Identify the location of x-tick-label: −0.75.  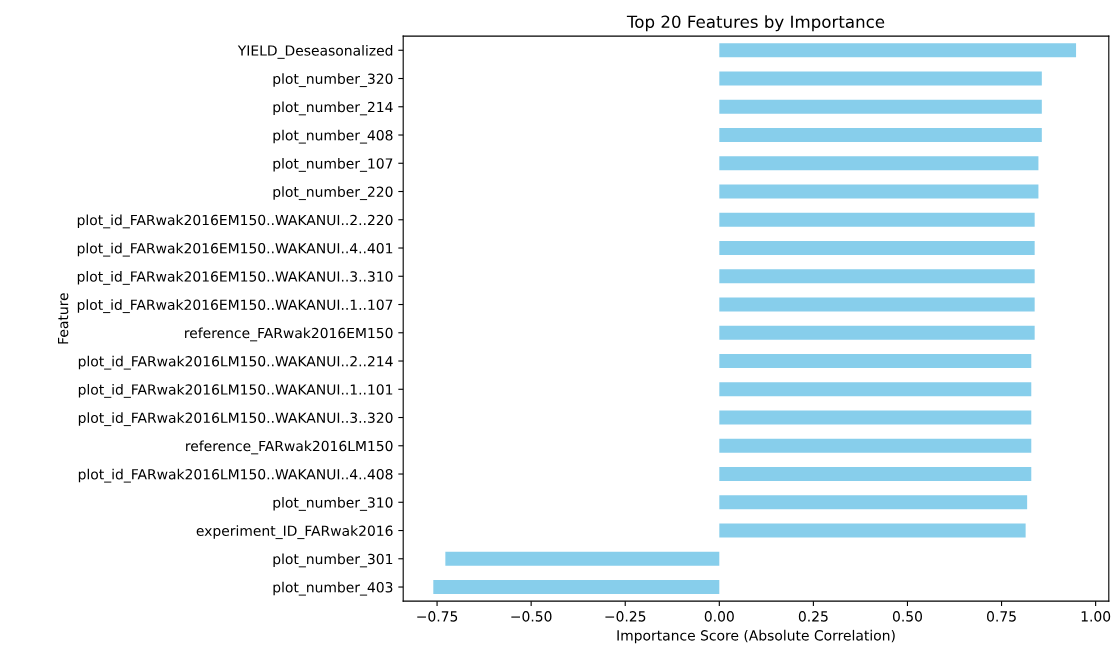
(437, 616).